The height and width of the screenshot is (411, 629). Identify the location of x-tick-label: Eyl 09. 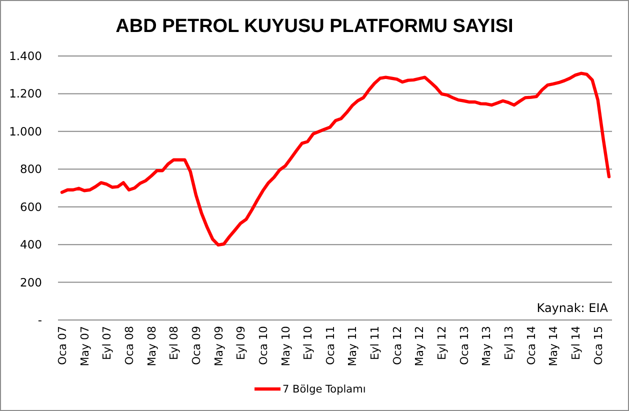
(241, 343).